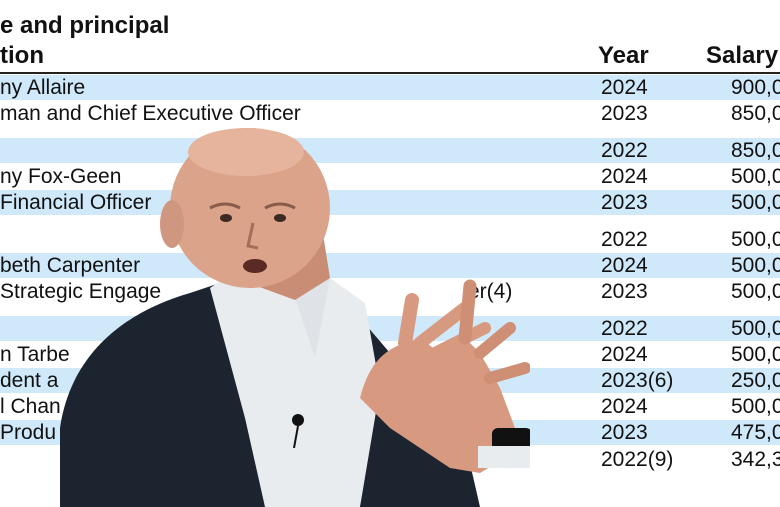  Describe the element at coordinates (255, 266) in the screenshot. I see `mouth` at that location.